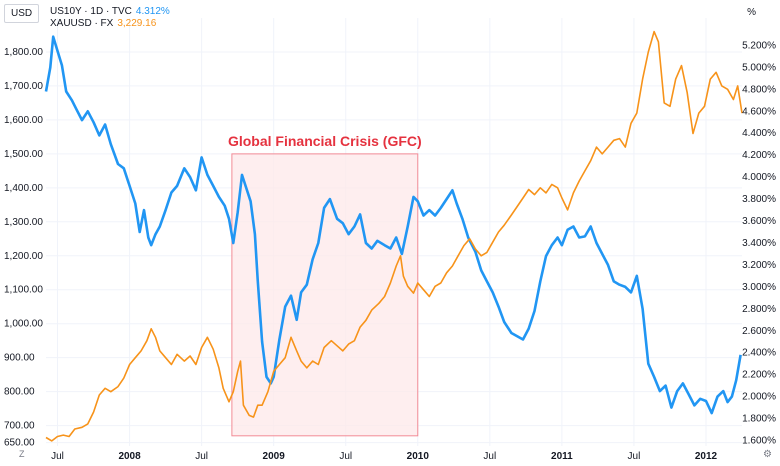  What do you see at coordinates (22, 13) in the screenshot?
I see `currency-badge: USD` at bounding box center [22, 13].